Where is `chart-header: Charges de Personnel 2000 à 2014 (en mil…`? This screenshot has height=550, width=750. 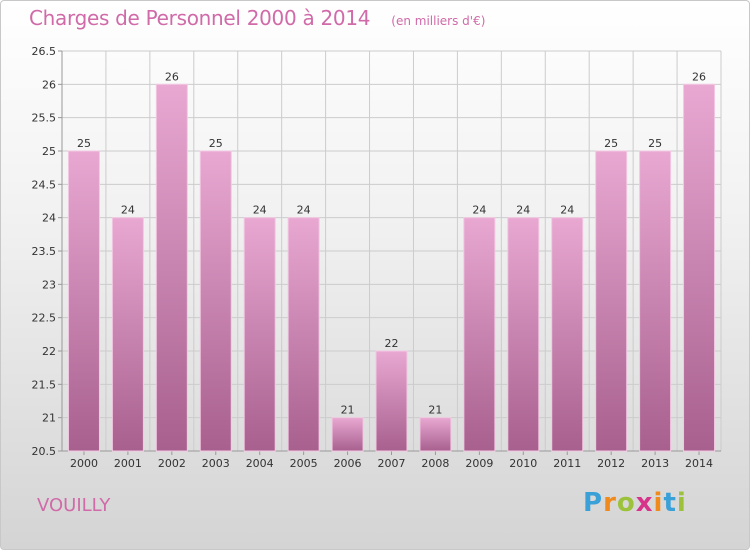 chart-header: Charges de Personnel 2000 à 2014 (en mil… is located at coordinates (257, 18).